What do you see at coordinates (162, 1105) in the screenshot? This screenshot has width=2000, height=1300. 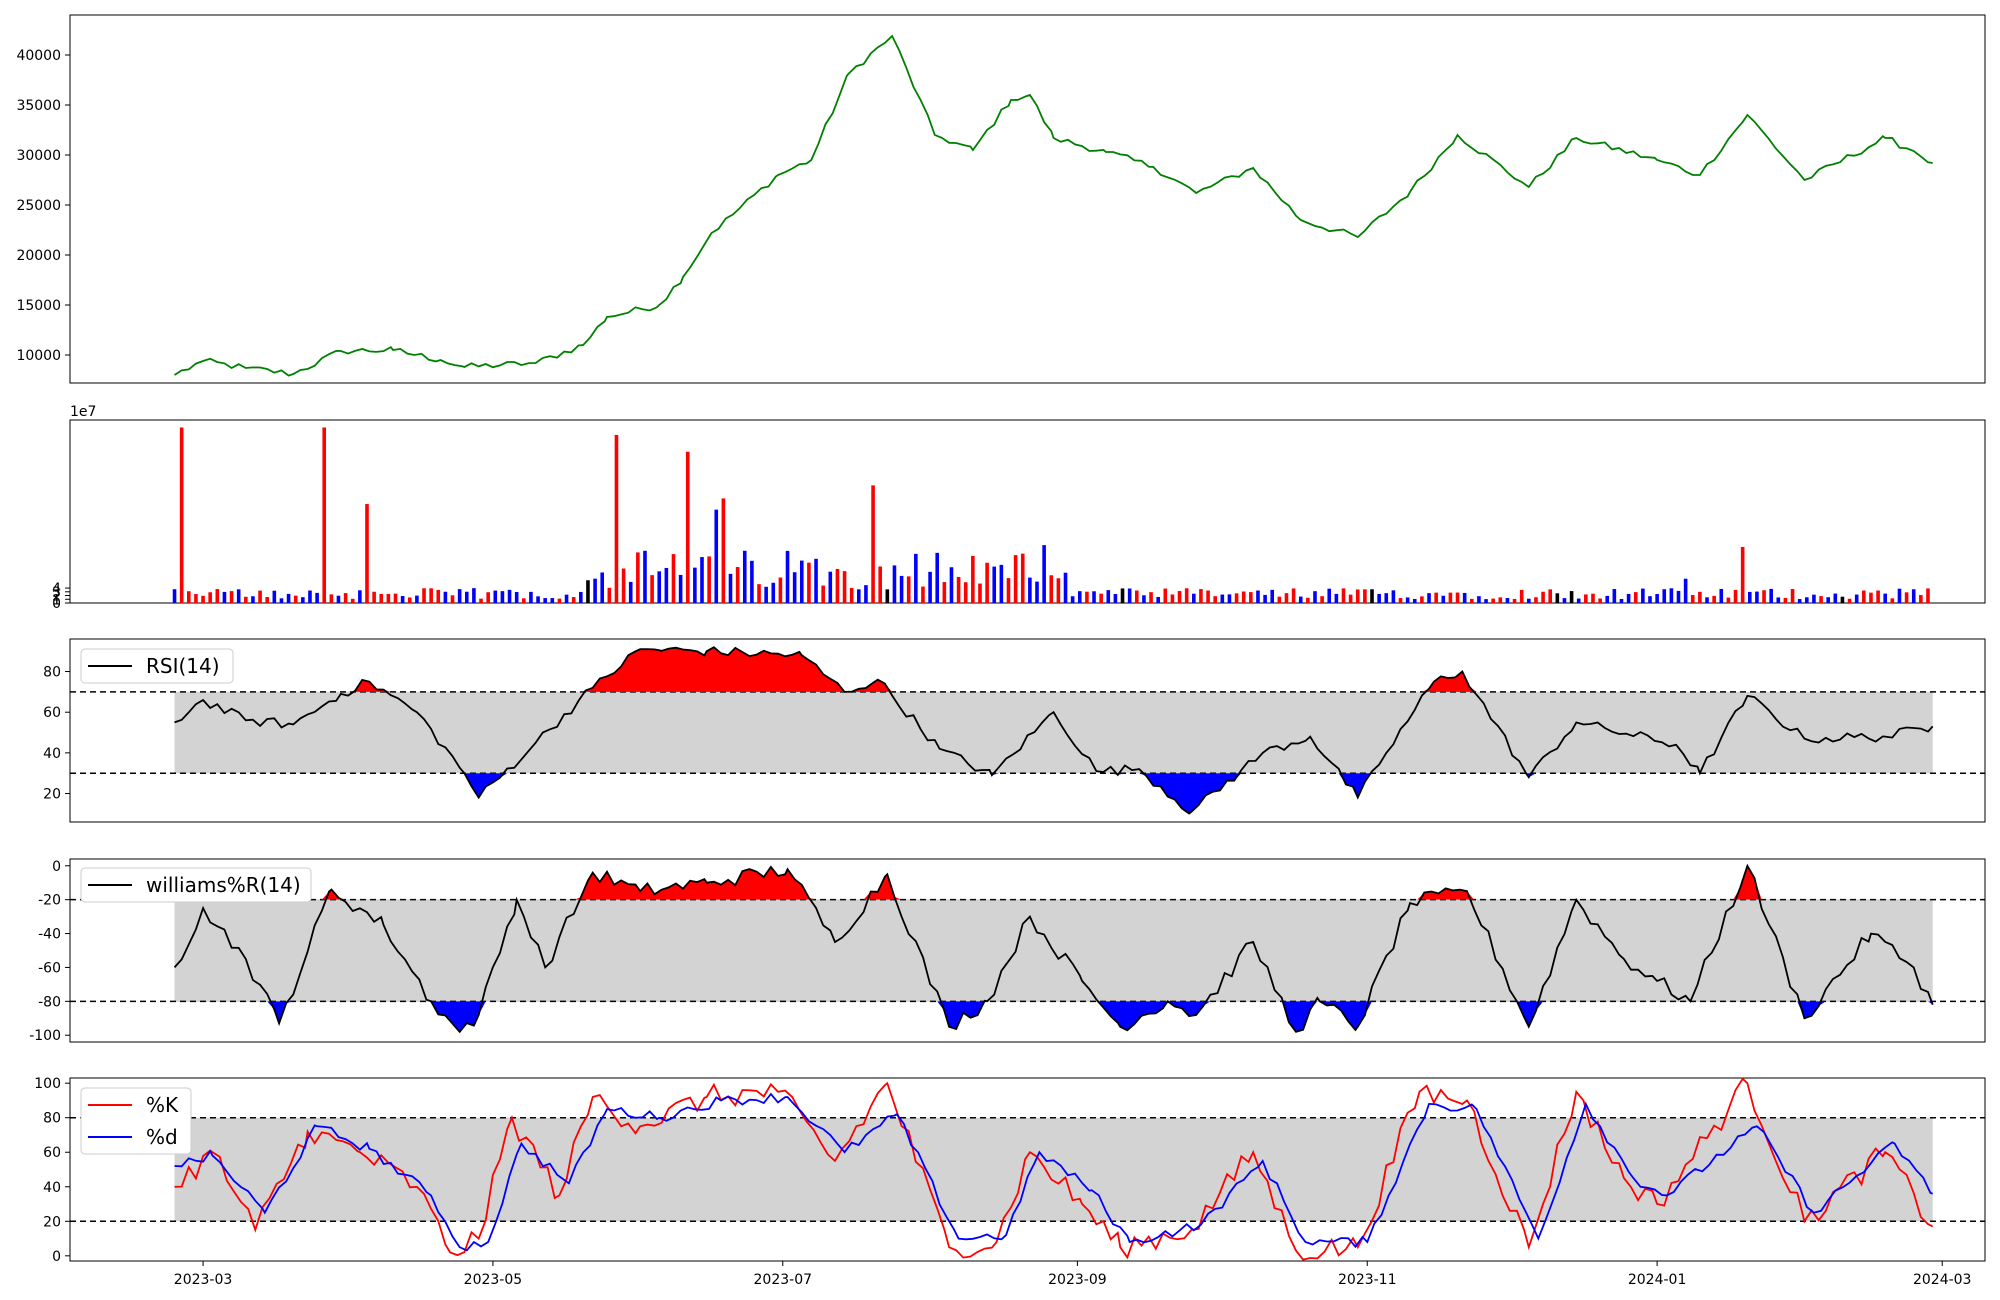 I see `k-legend-label: %K` at bounding box center [162, 1105].